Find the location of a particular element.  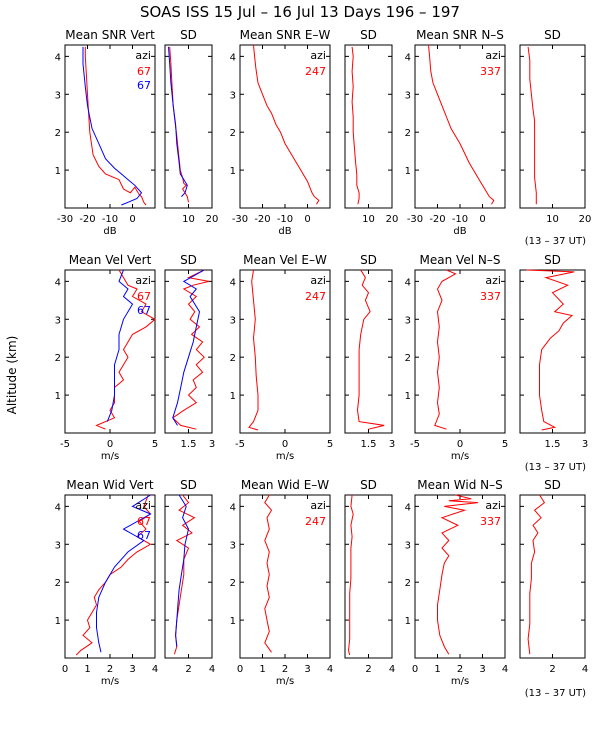

y-axis-label: Altitude (km) is located at coordinates (12, 375).